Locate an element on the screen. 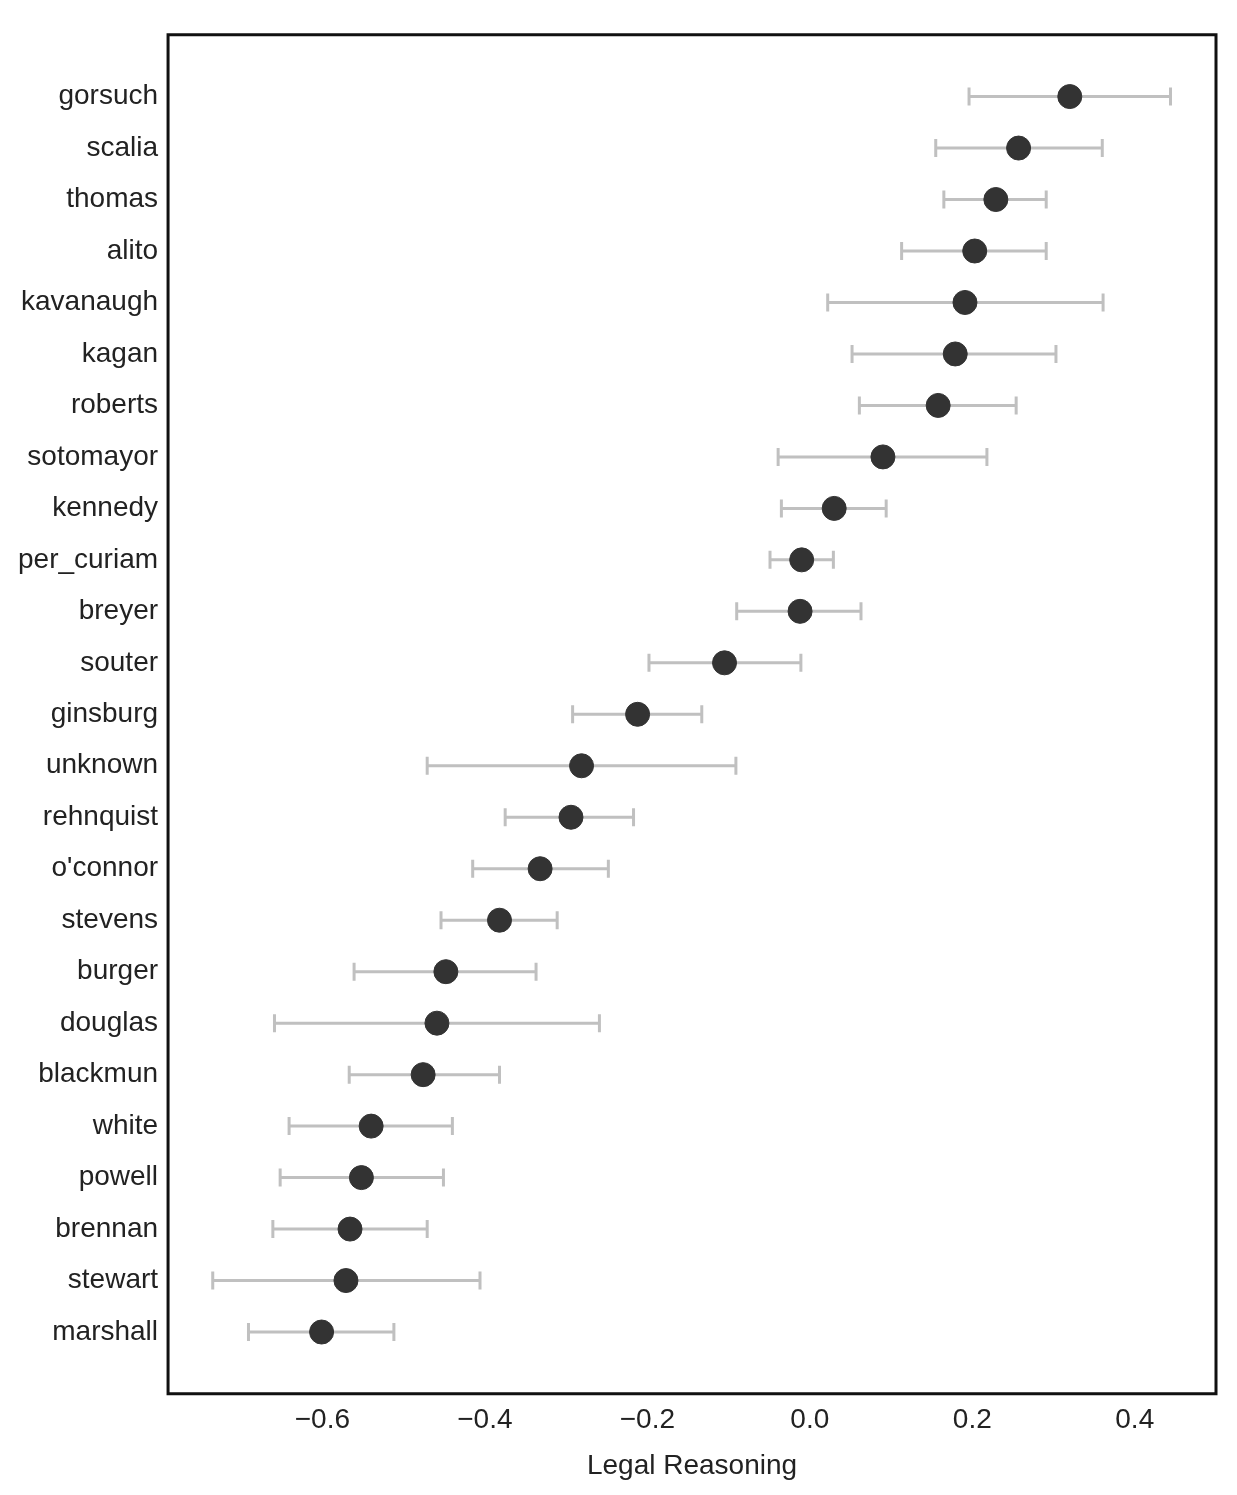 The image size is (1237, 1495). y-tick-label: rehnquist is located at coordinates (100, 815).